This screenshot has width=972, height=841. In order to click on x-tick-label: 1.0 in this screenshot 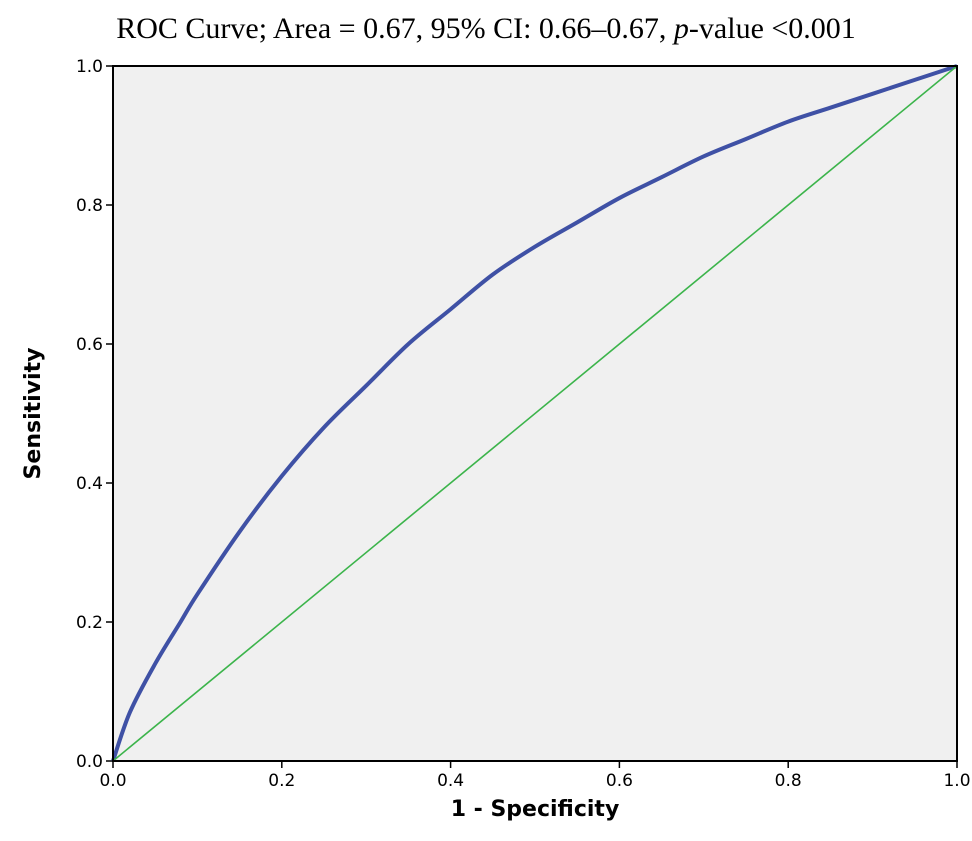, I will do `click(956, 781)`.